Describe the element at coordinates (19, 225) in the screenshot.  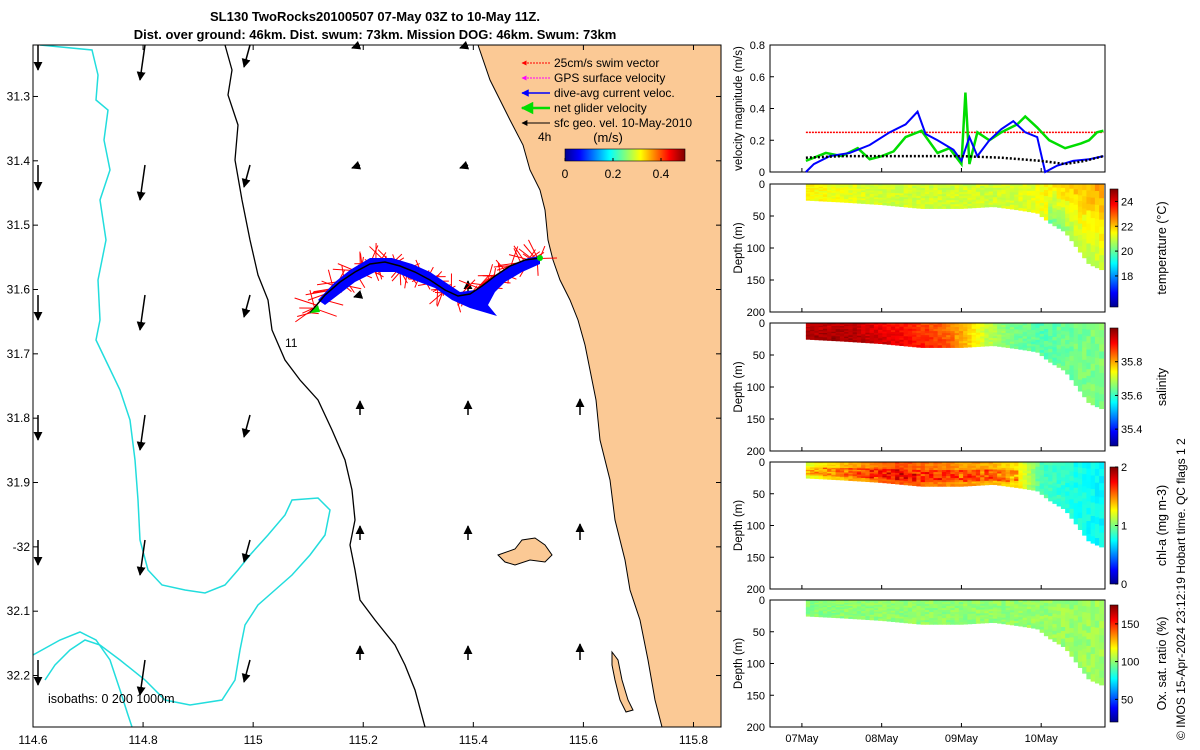
I see `lat-tick-label: 31.5` at that location.